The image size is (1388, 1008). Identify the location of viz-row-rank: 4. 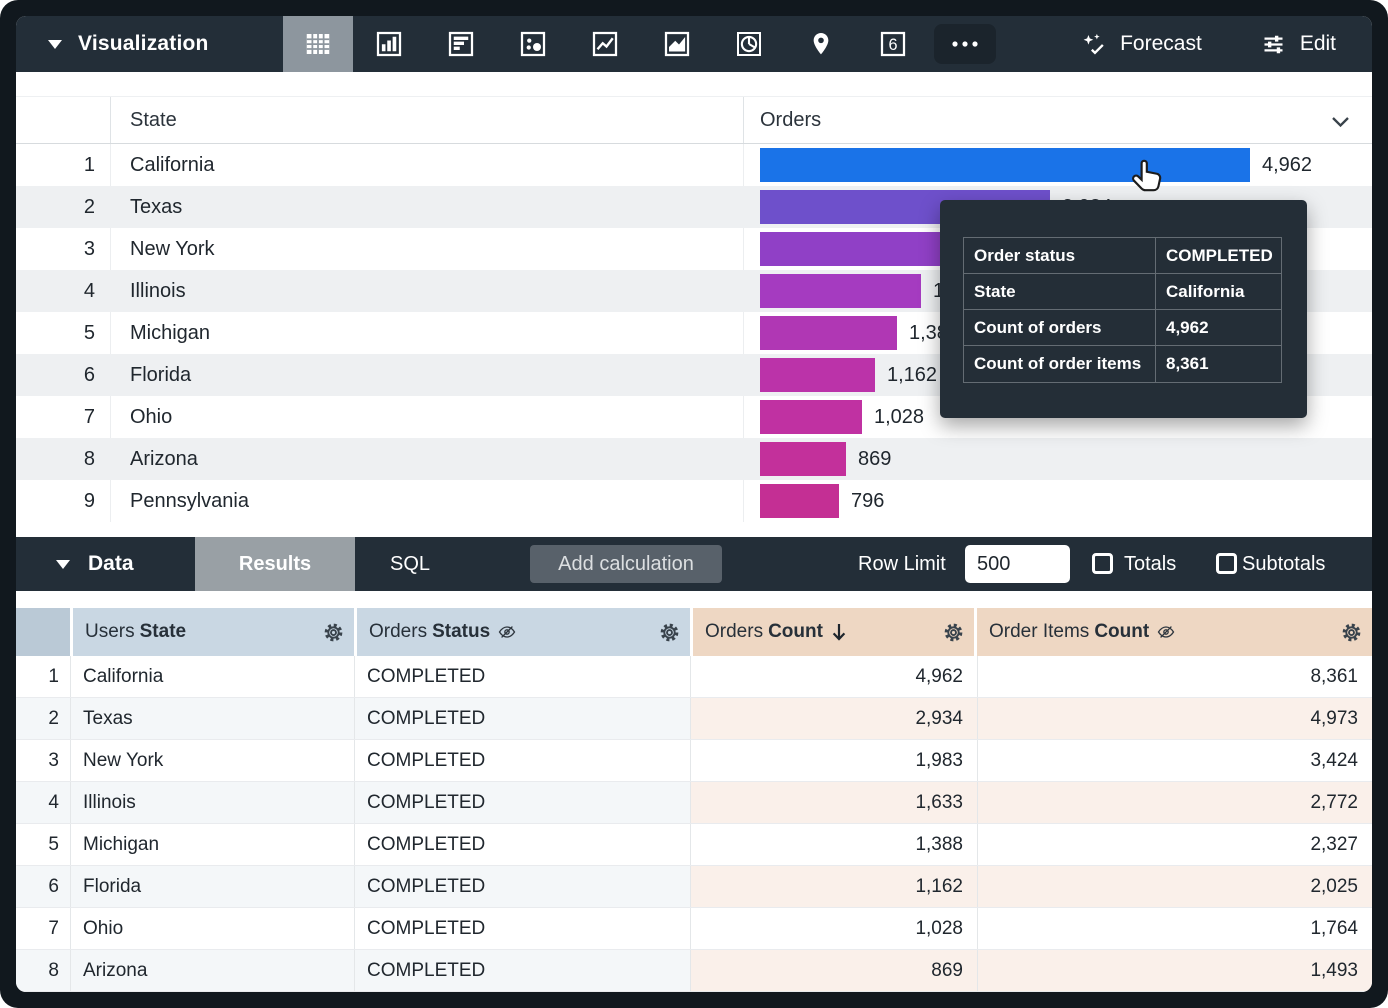
(89, 291).